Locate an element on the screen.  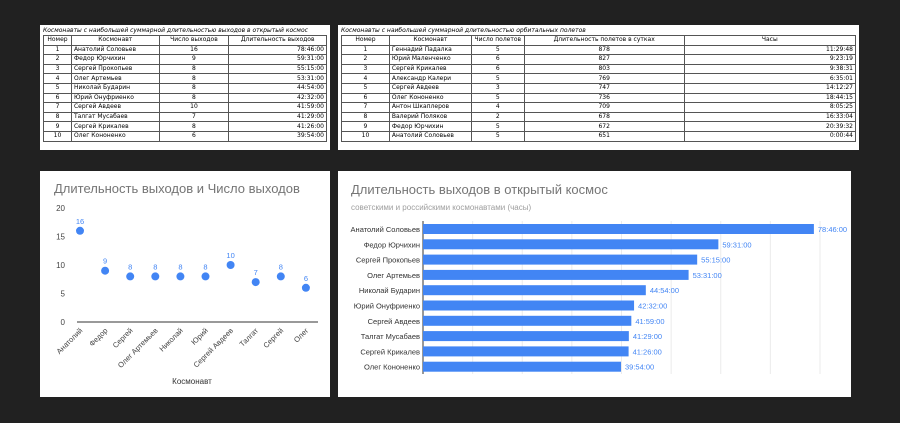
data-label: 41:26:00 is located at coordinates (647, 351).